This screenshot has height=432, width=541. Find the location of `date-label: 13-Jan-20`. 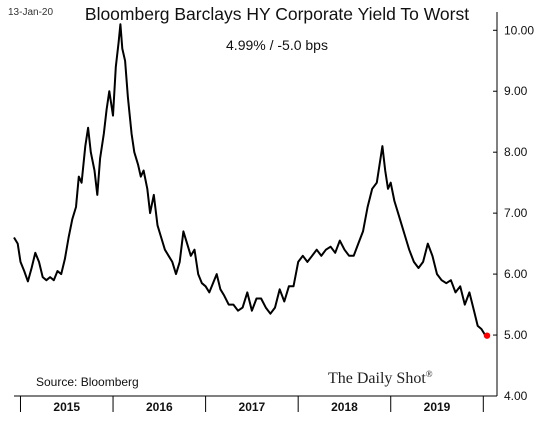

date-label: 13-Jan-20 is located at coordinates (30, 12).